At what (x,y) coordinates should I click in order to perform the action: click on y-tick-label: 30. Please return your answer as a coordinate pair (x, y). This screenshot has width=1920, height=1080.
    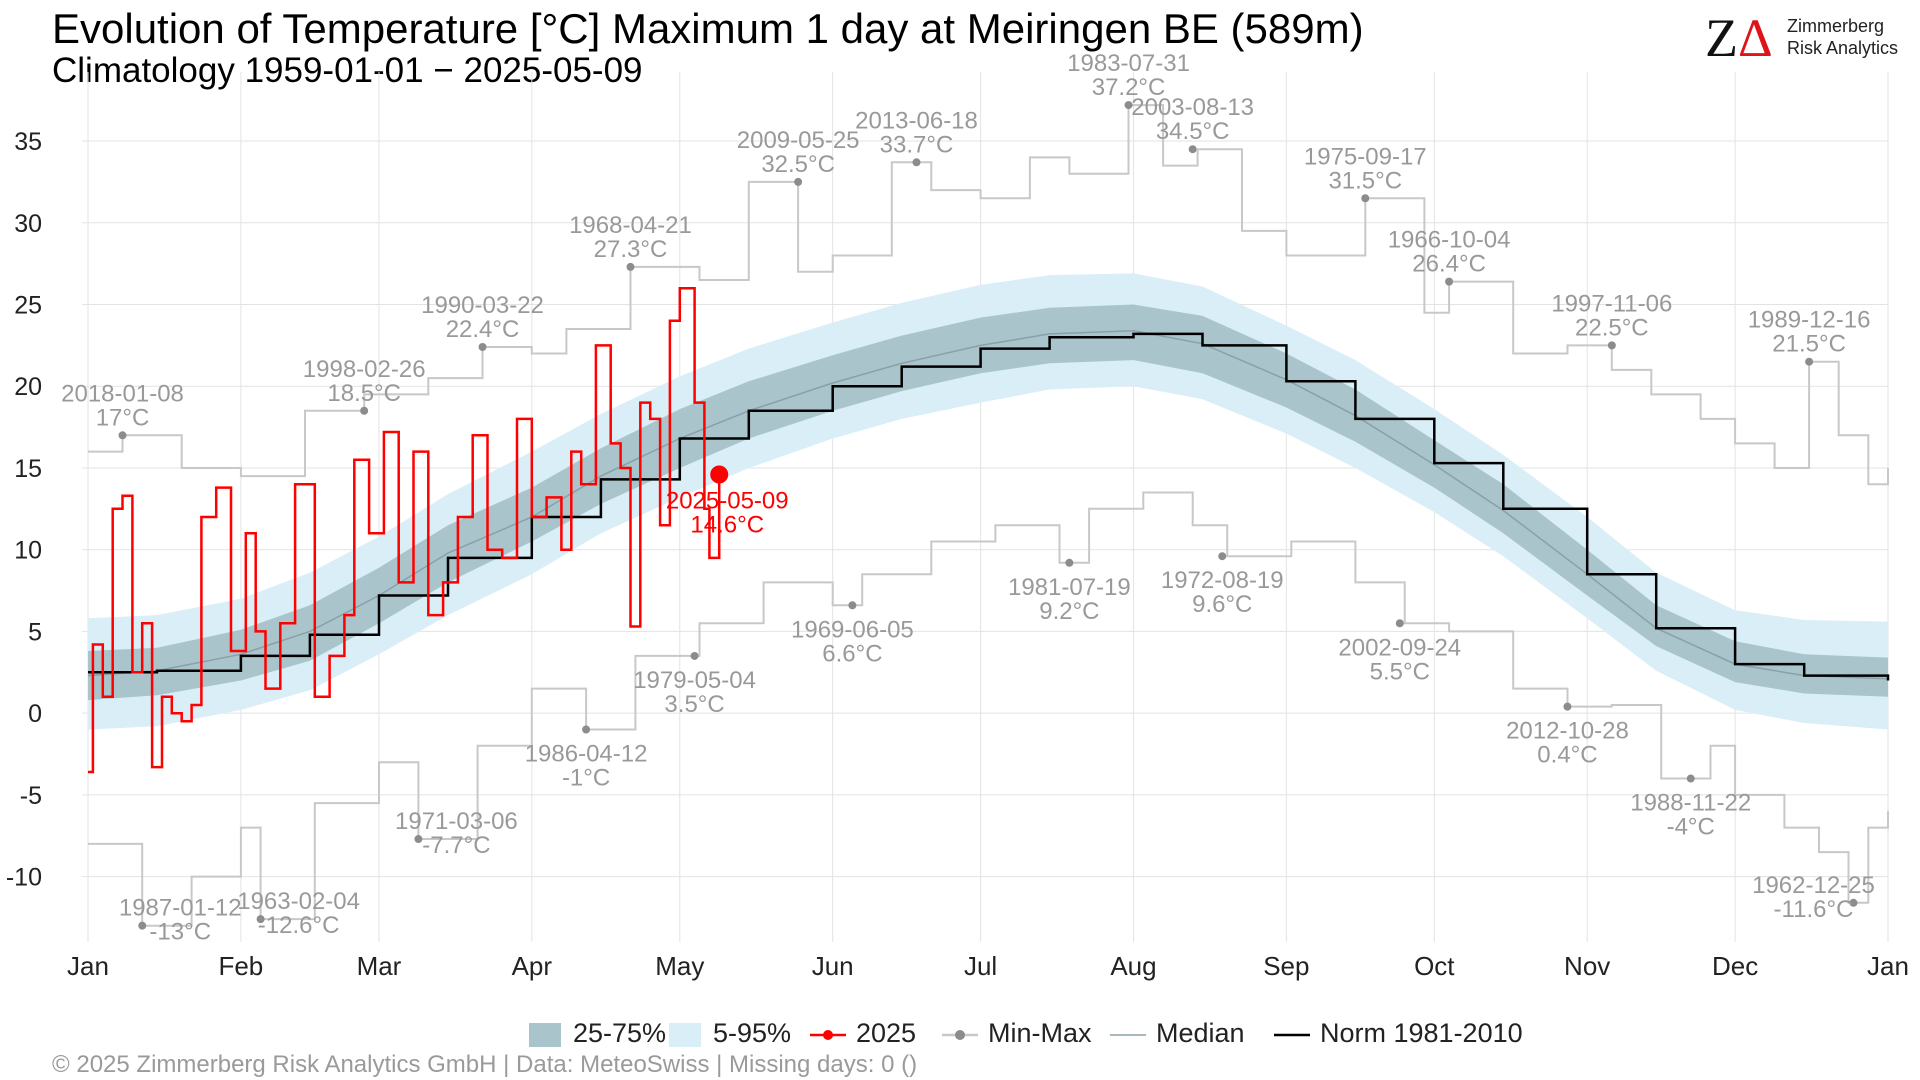
    Looking at the image, I should click on (28, 224).